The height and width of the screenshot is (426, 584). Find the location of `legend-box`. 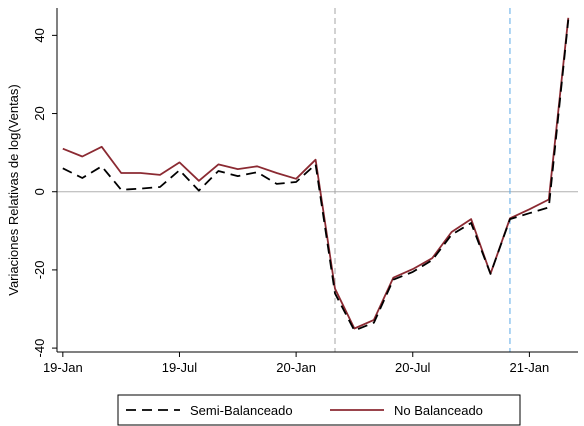

legend-box is located at coordinates (319, 410).